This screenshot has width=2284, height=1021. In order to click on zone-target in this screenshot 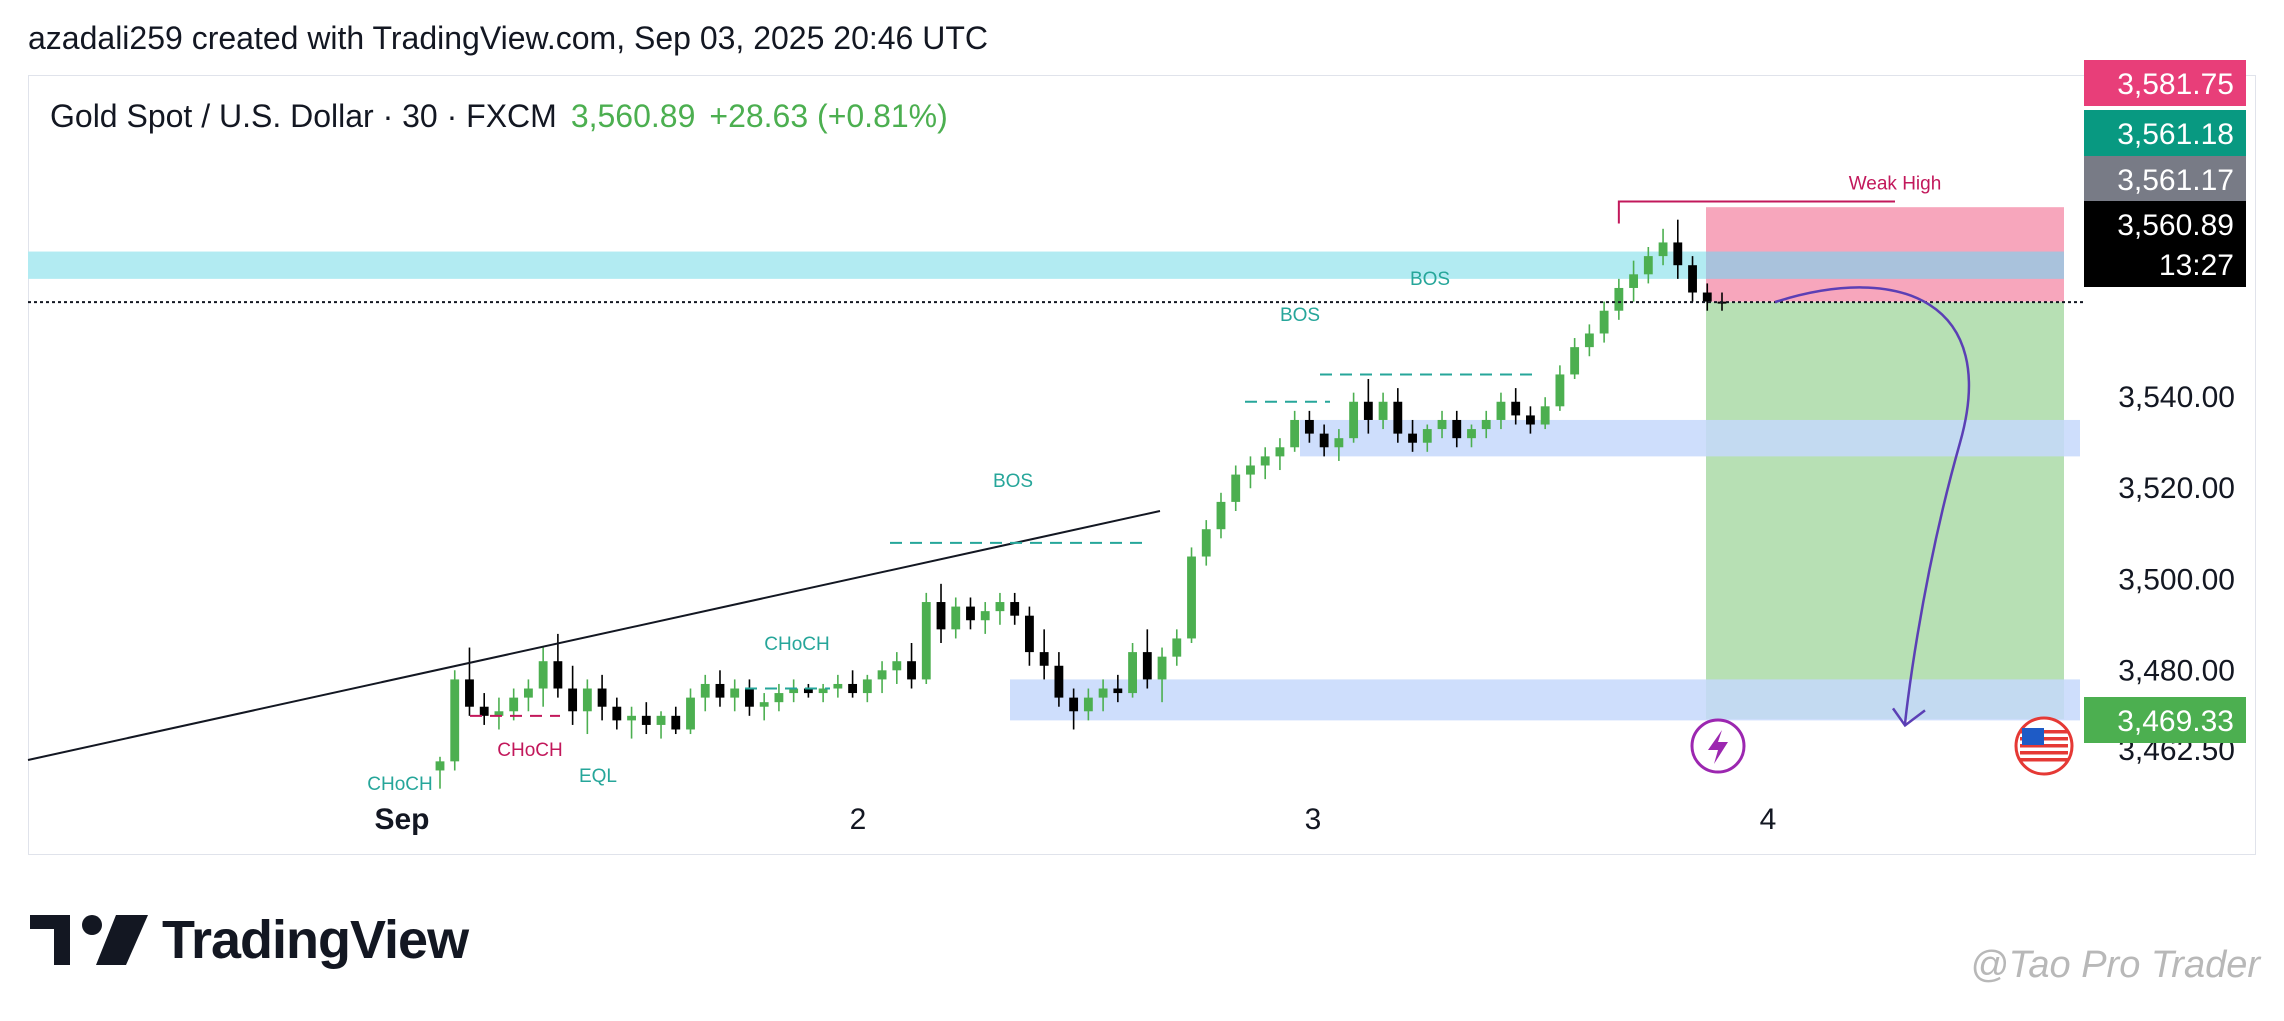, I will do `click(1885, 510)`.